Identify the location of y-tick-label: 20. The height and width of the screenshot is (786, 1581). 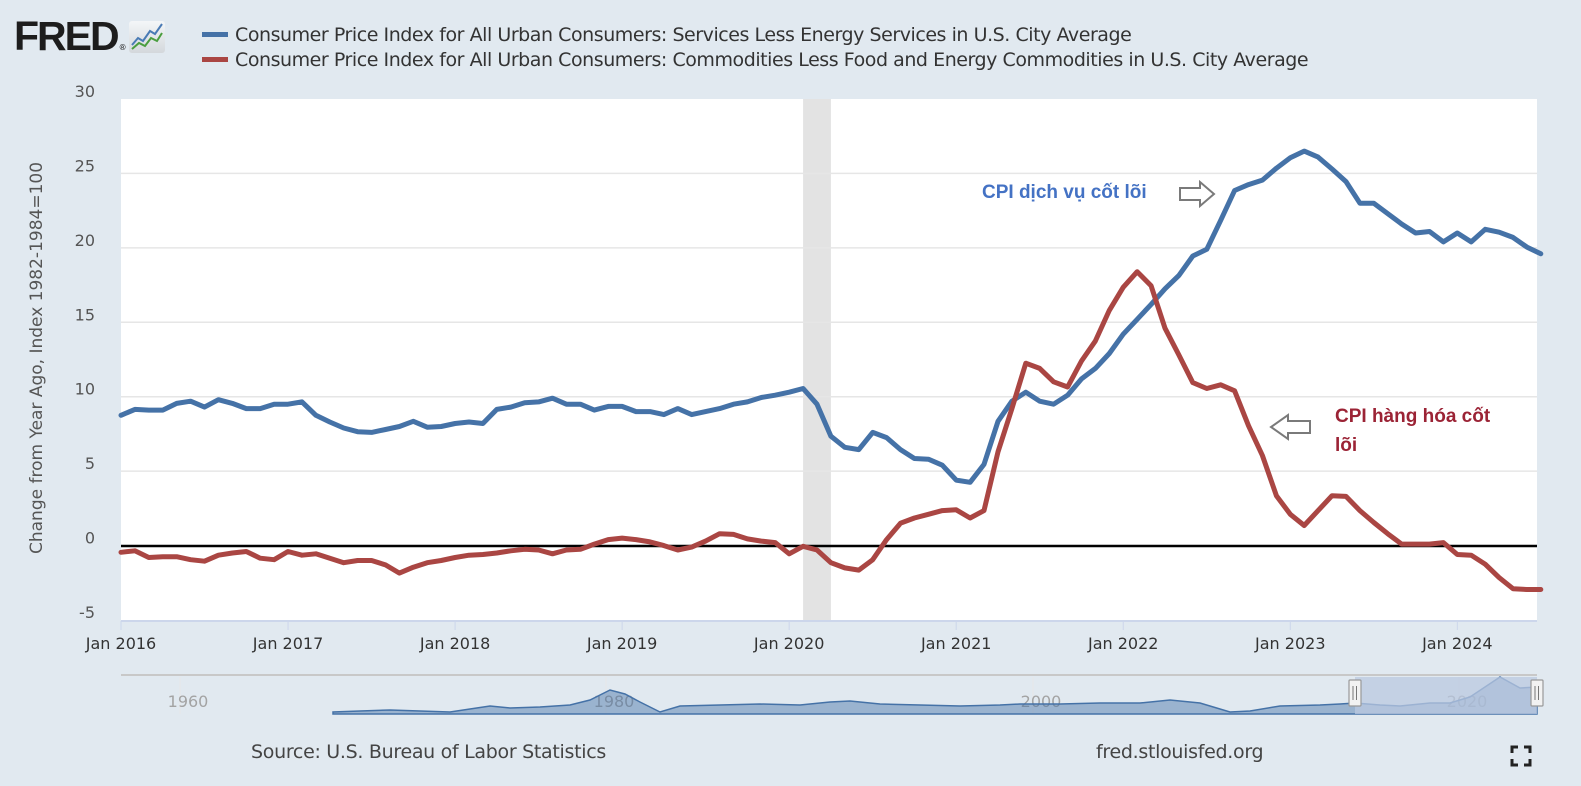
(85, 240).